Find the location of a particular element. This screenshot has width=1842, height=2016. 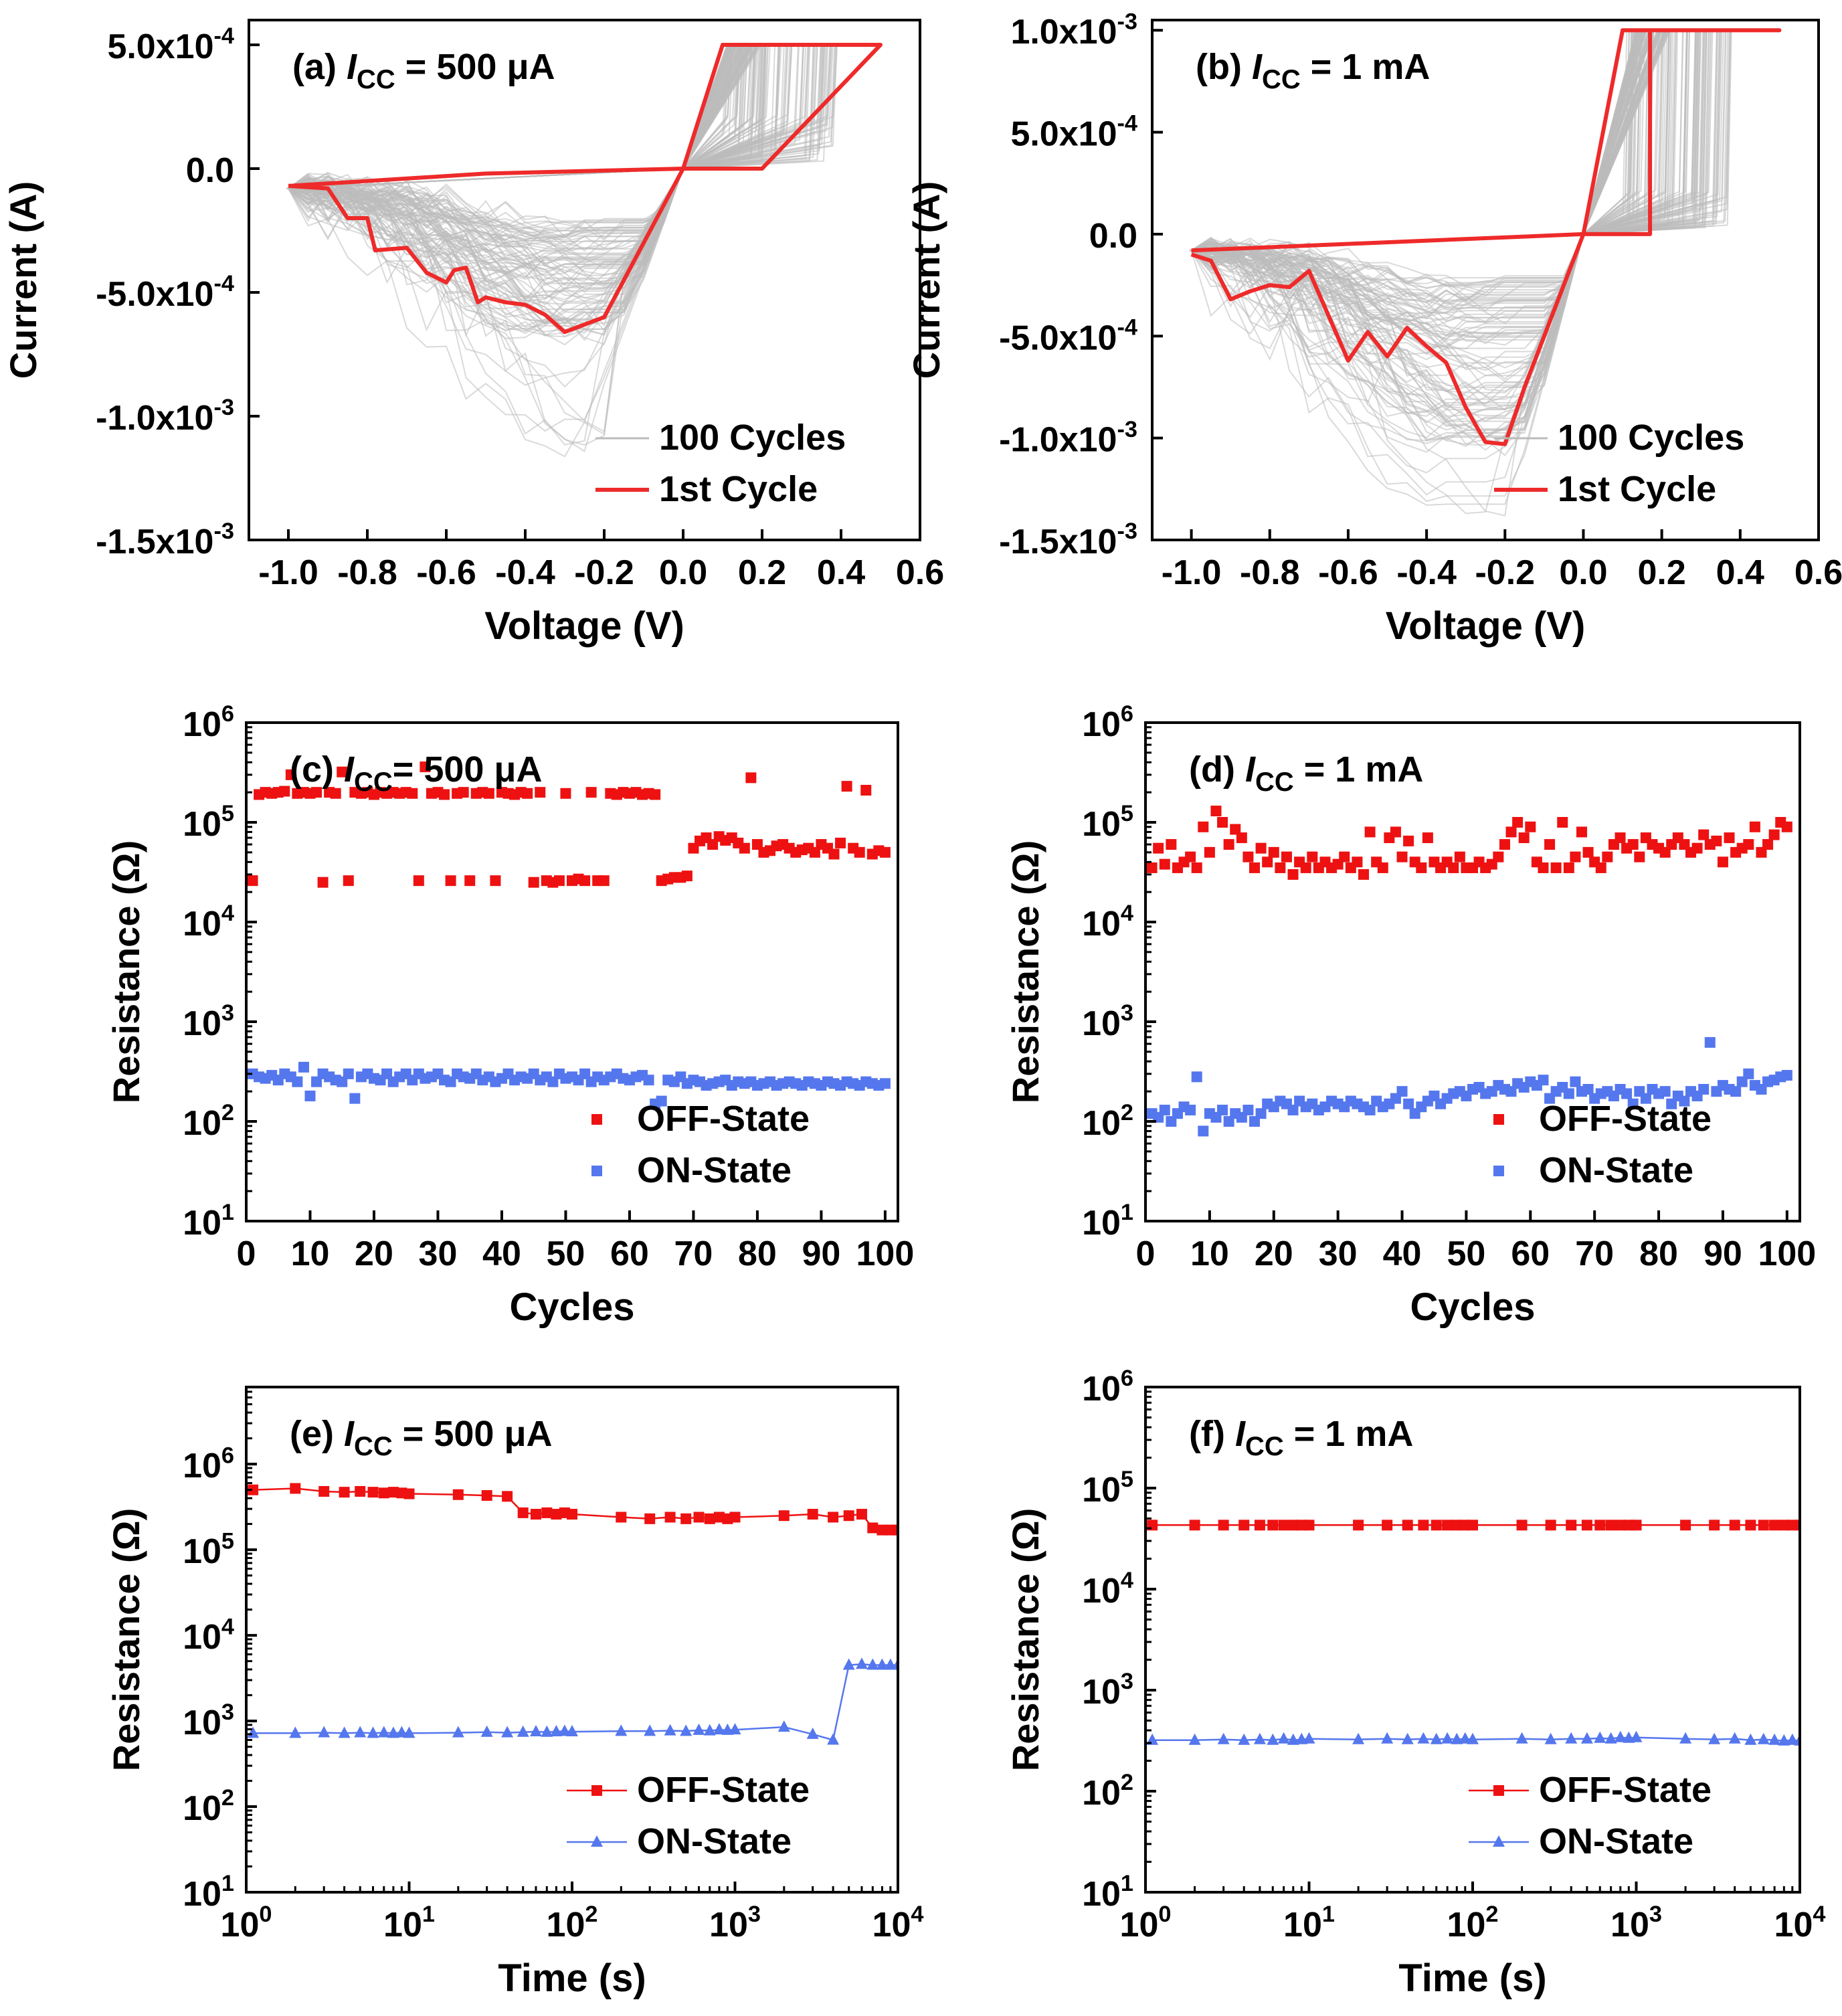

panel-label-sub: CC is located at coordinates (373, 1446).